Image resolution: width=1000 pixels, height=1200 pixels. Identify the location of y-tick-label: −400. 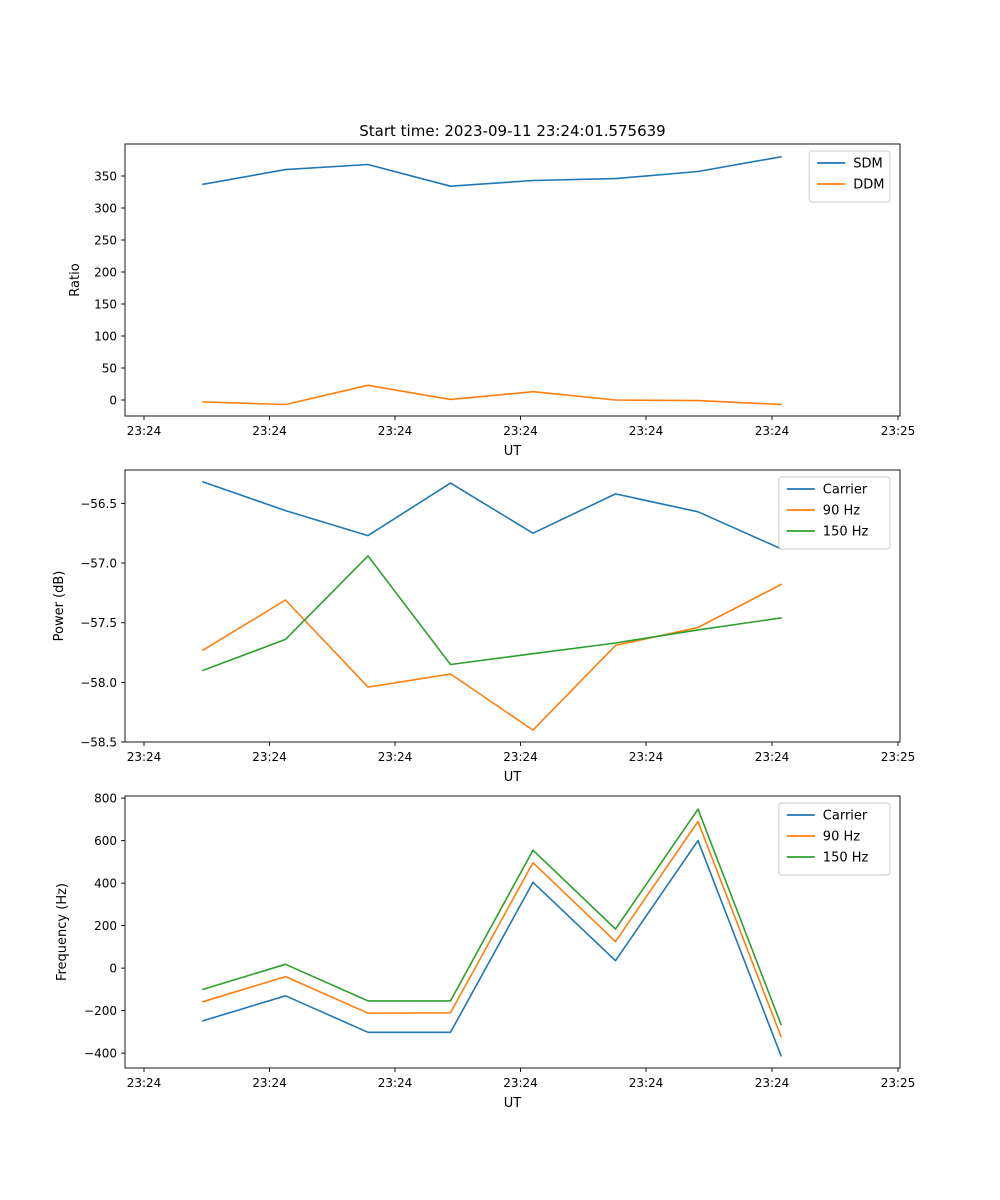
(100, 1054).